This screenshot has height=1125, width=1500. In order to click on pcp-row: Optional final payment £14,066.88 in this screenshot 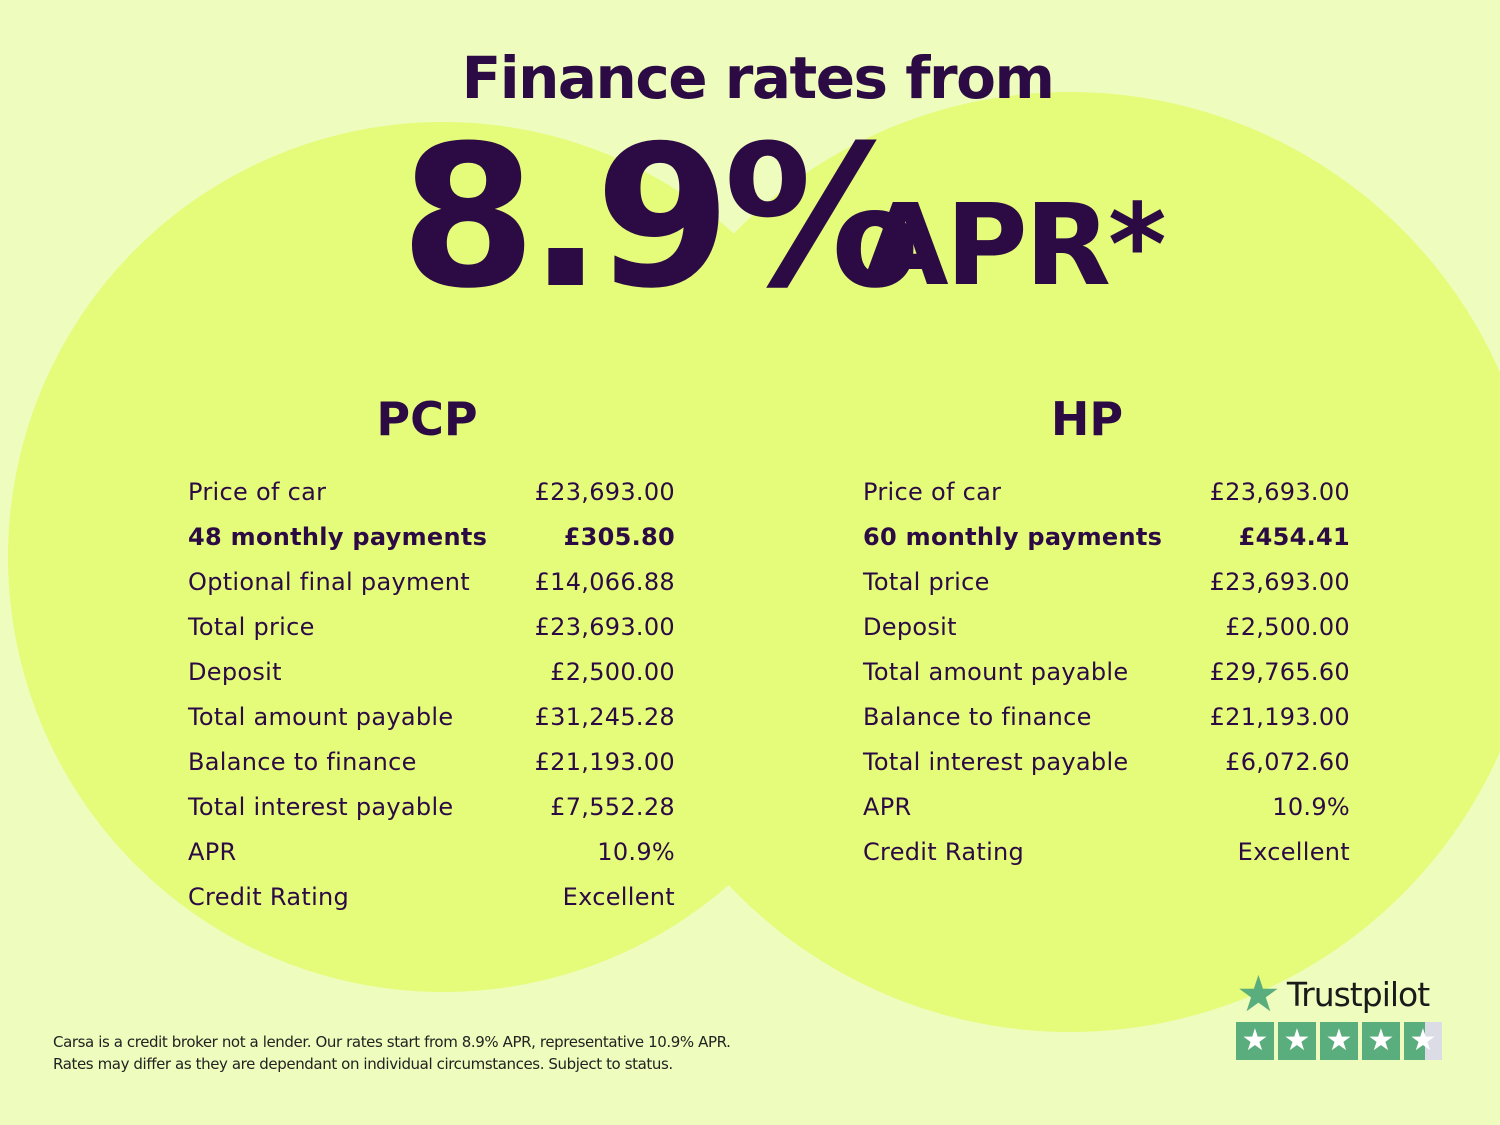, I will do `click(431, 586)`.